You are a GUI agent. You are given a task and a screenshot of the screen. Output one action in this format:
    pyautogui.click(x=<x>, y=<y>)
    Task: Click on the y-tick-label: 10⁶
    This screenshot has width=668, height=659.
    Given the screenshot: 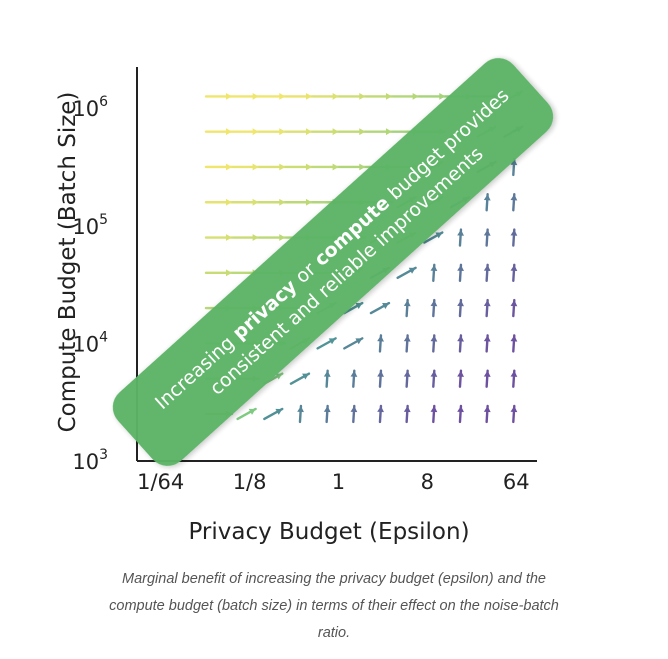 What is the action you would take?
    pyautogui.click(x=90, y=107)
    